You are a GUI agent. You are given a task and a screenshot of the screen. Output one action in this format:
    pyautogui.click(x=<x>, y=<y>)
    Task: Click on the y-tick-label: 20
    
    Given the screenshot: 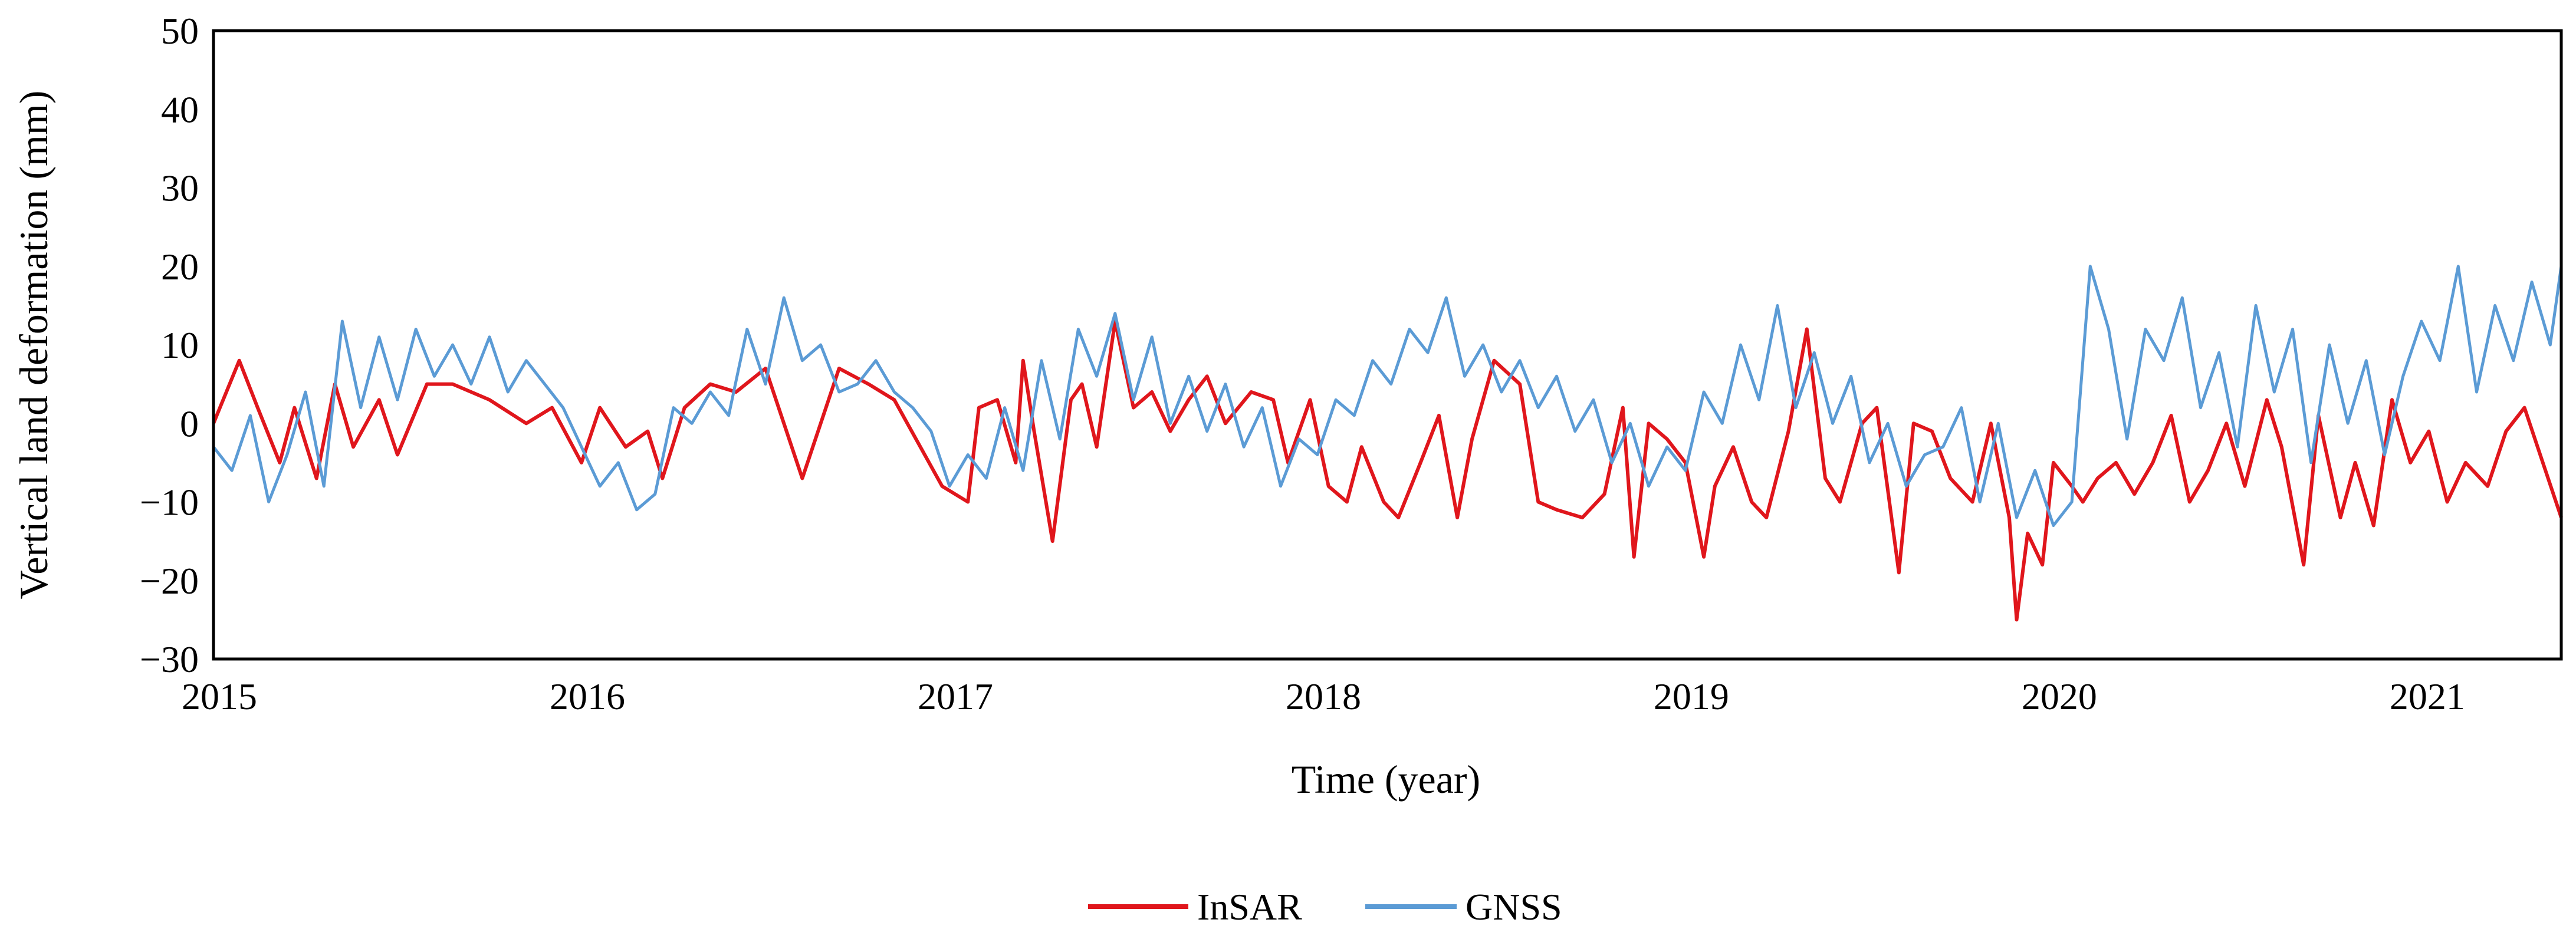 What is the action you would take?
    pyautogui.click(x=180, y=267)
    